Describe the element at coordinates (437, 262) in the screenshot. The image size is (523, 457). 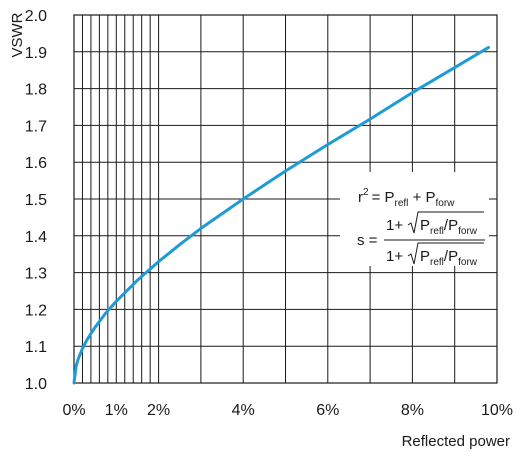
I see `formula-den-refl: refl` at that location.